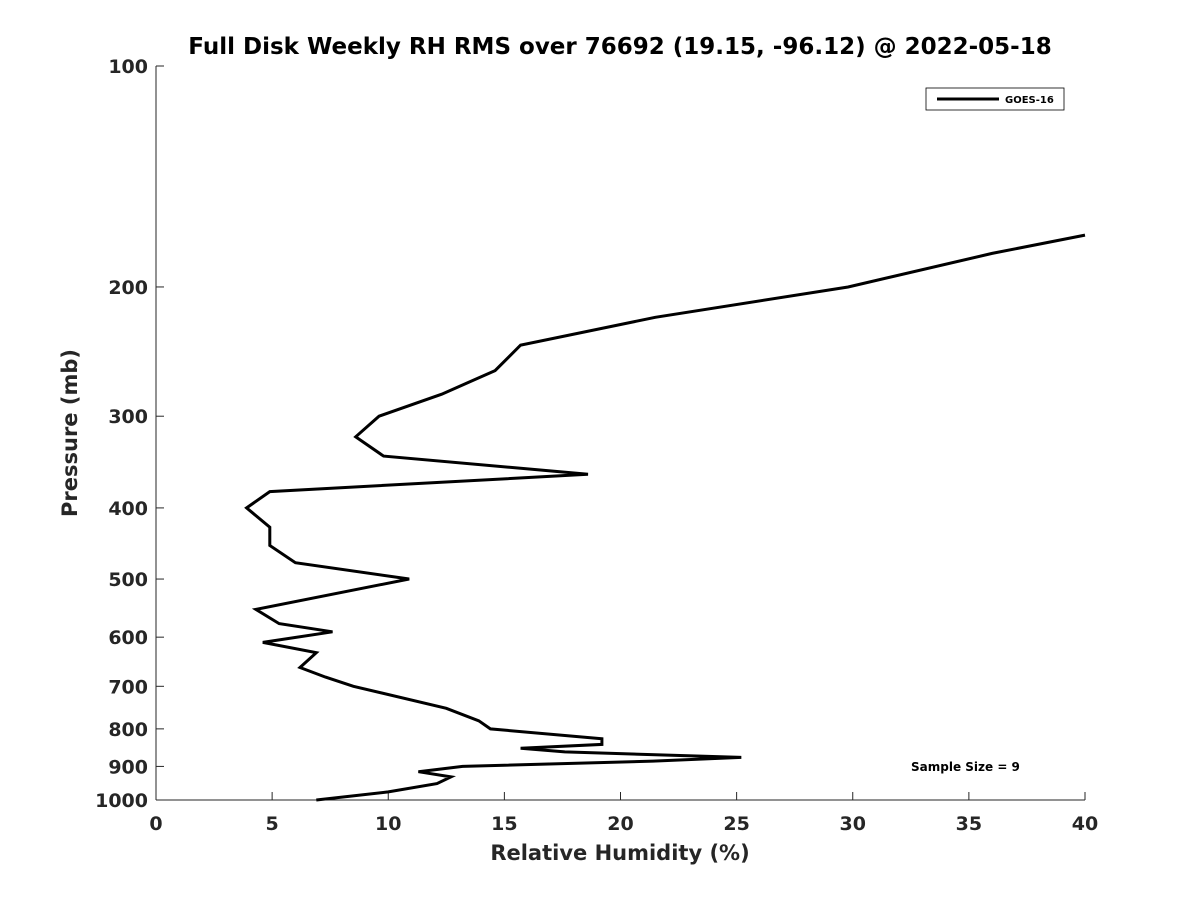 Image resolution: width=1200 pixels, height=900 pixels. Describe the element at coordinates (853, 824) in the screenshot. I see `x-tick-label: 30` at that location.